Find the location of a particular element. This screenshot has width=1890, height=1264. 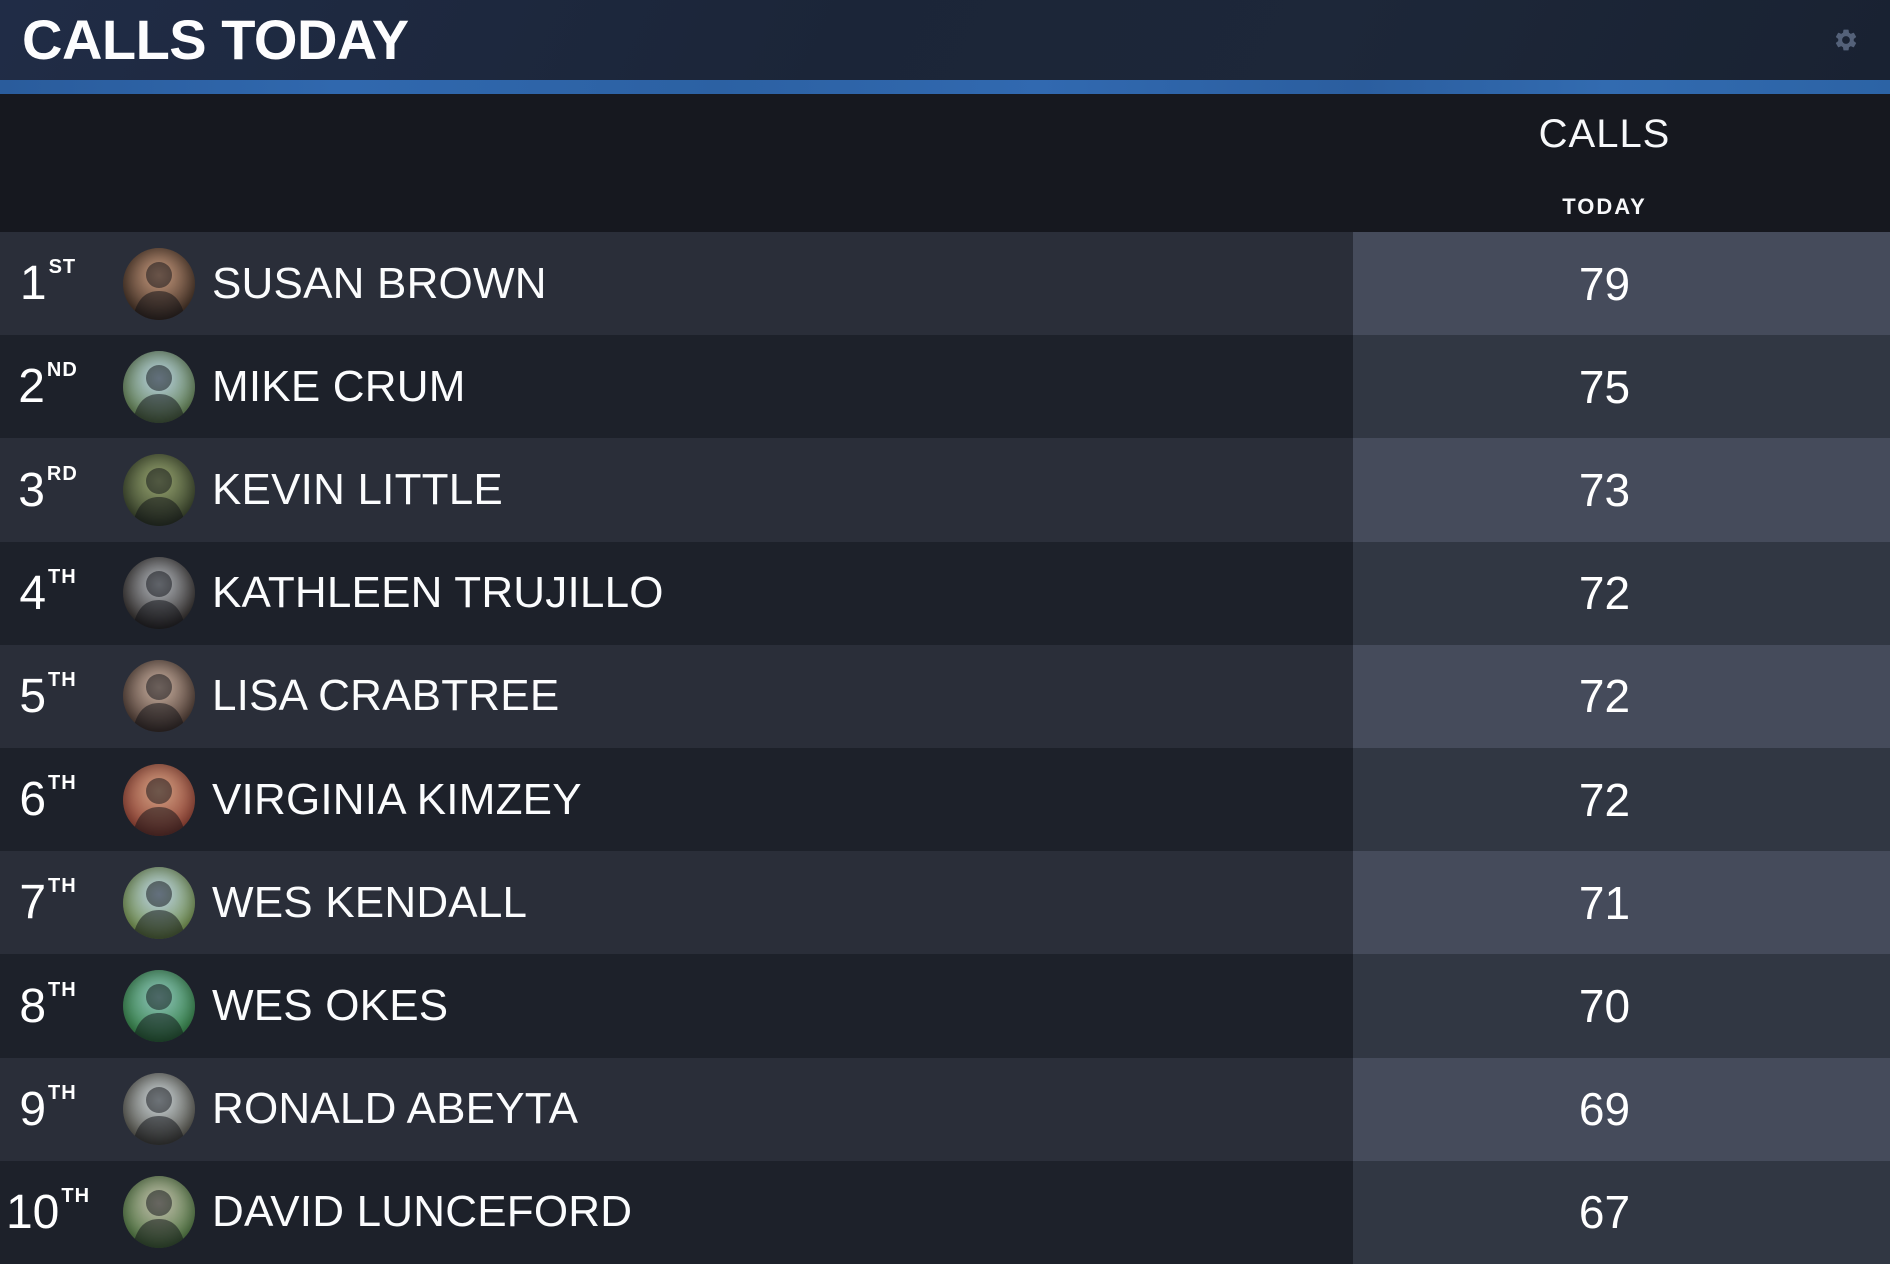

rank-label: 3 RD is located at coordinates (48, 490).